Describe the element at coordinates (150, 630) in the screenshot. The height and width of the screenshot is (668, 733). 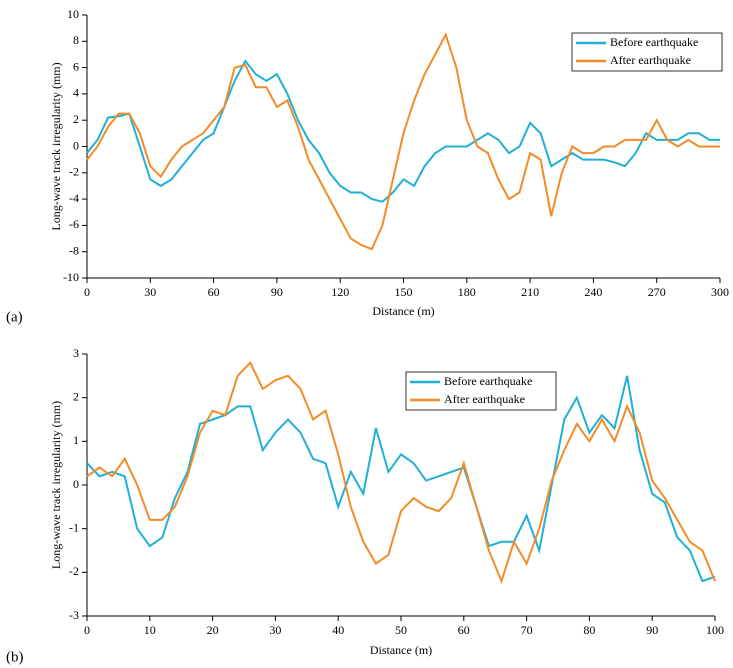
I see `x-tick-label: 10` at that location.